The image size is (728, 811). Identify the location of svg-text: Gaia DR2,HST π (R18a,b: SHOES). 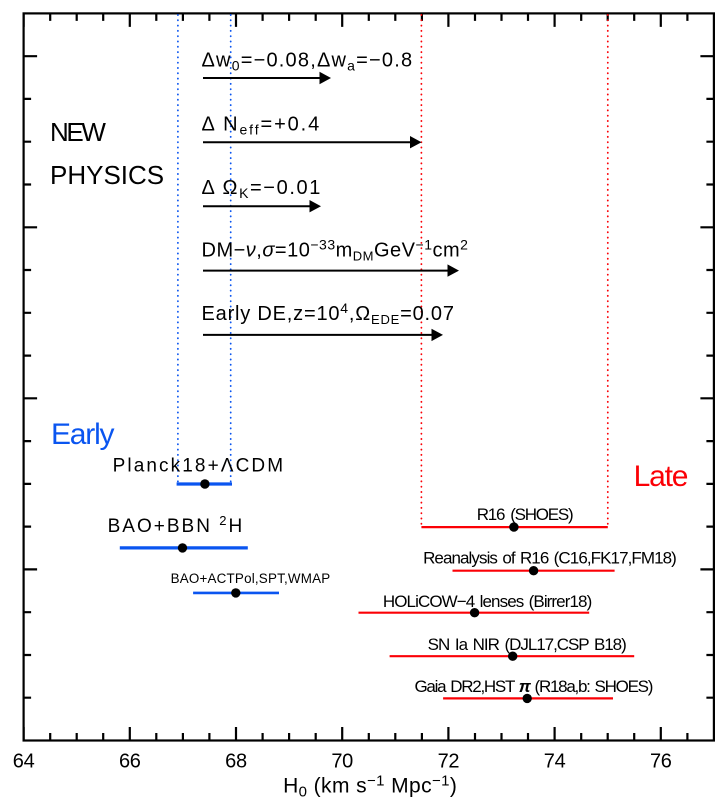
(533, 686).